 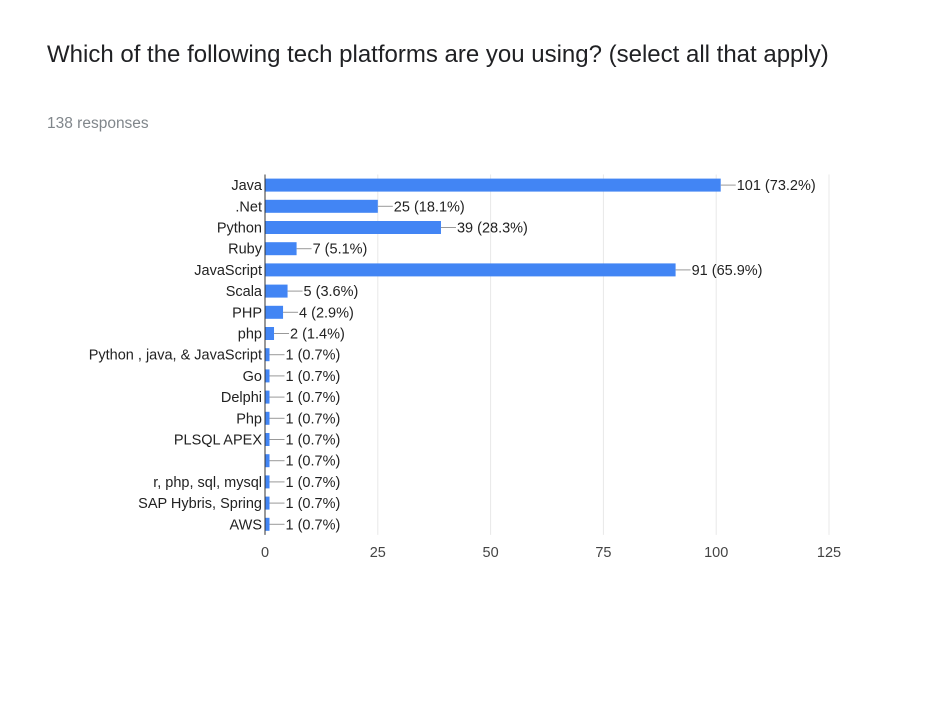 I want to click on x-tick-label: 50, so click(x=491, y=553).